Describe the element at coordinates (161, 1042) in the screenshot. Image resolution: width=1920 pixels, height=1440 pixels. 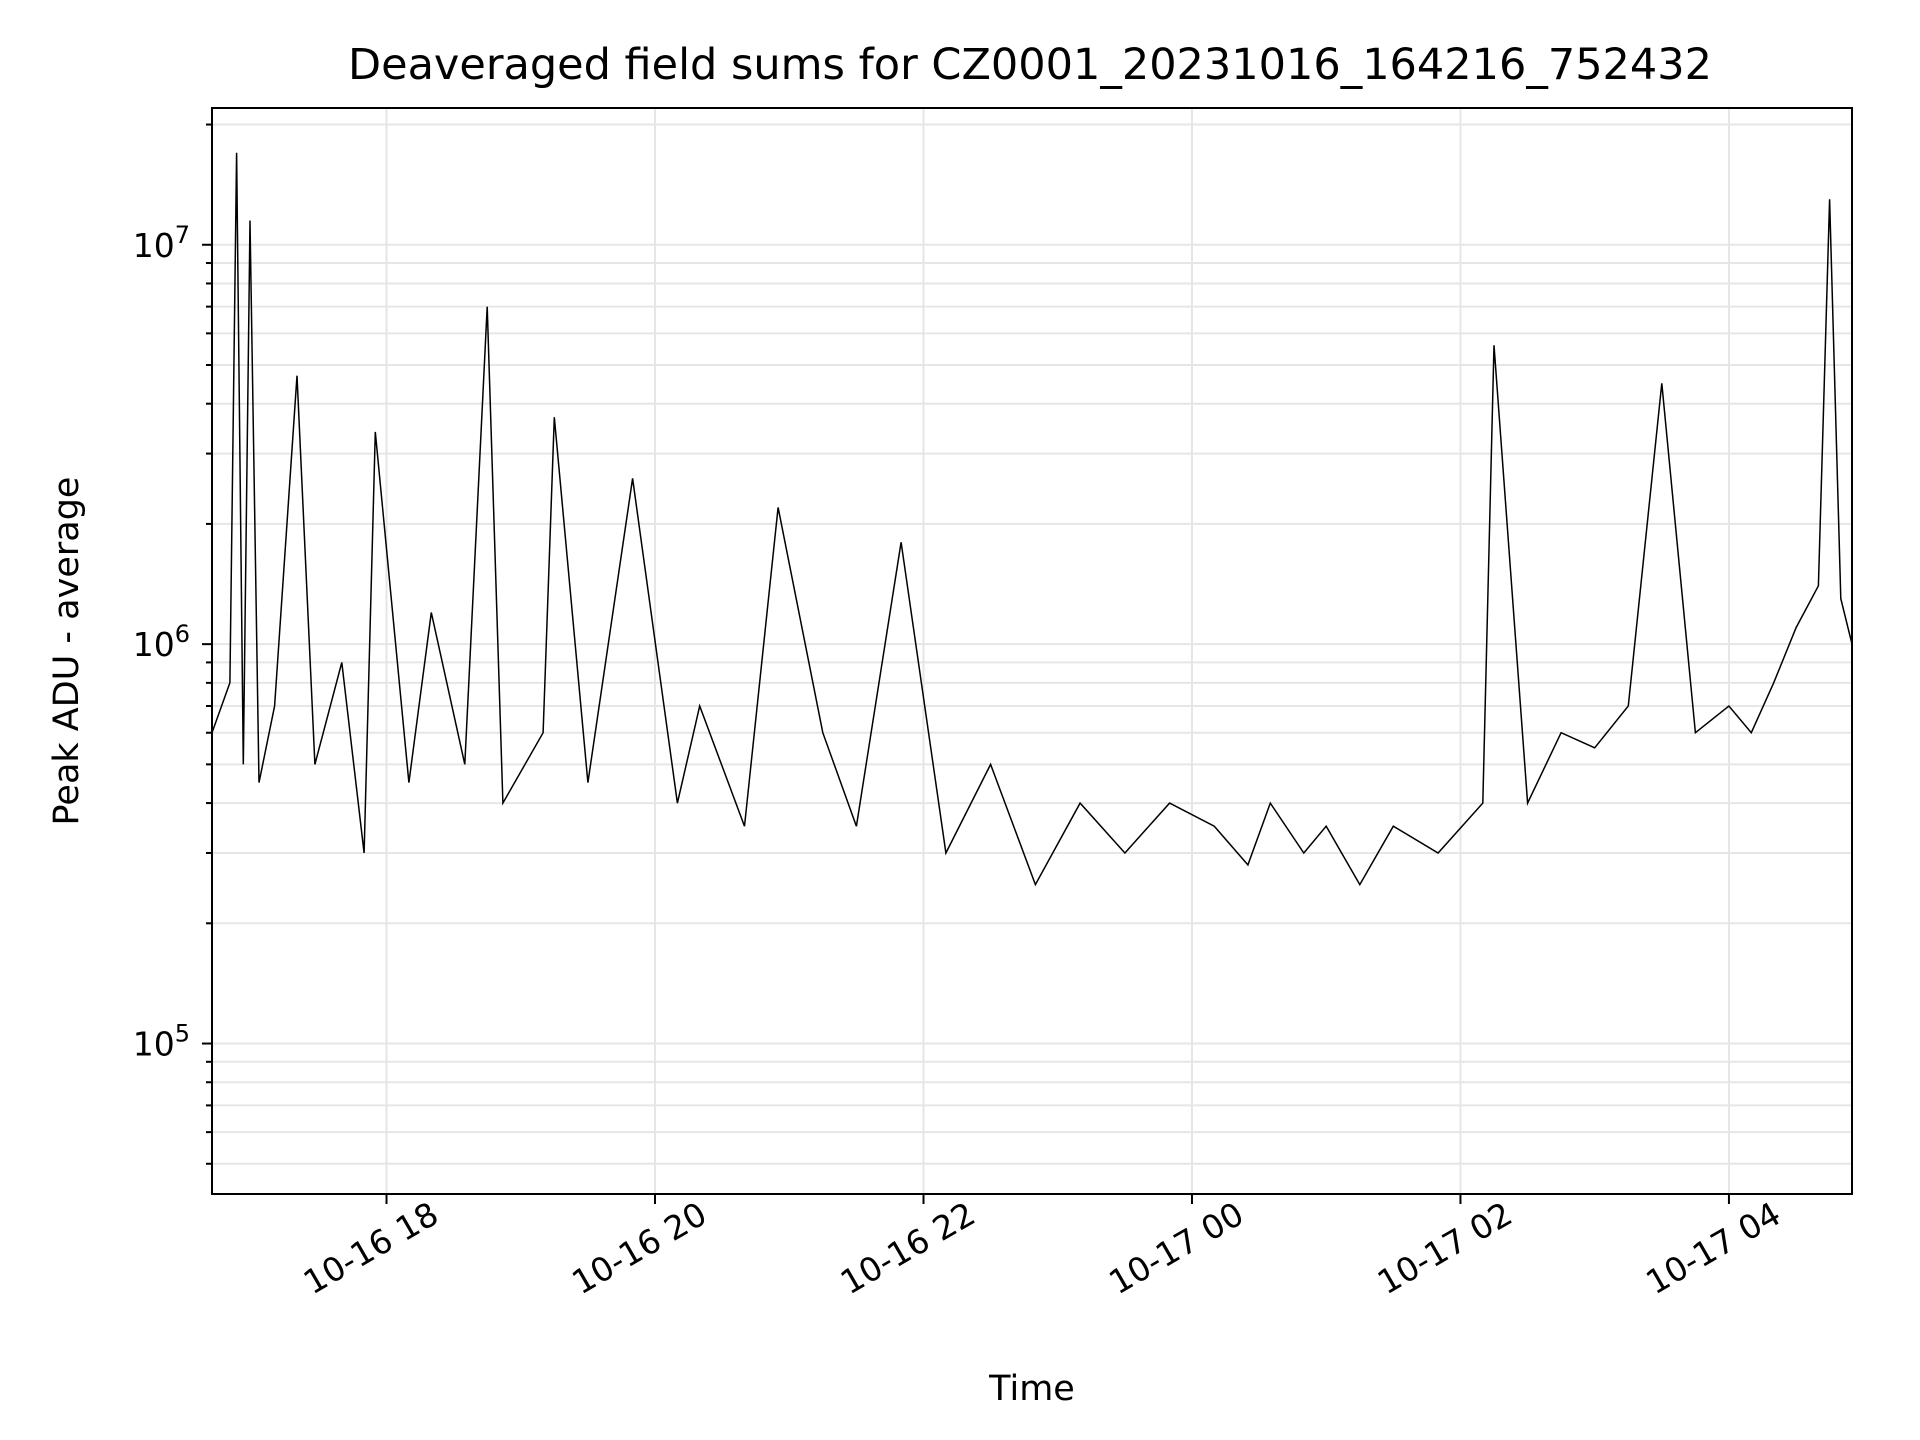
I see `y-tick-label: 10⁵` at that location.